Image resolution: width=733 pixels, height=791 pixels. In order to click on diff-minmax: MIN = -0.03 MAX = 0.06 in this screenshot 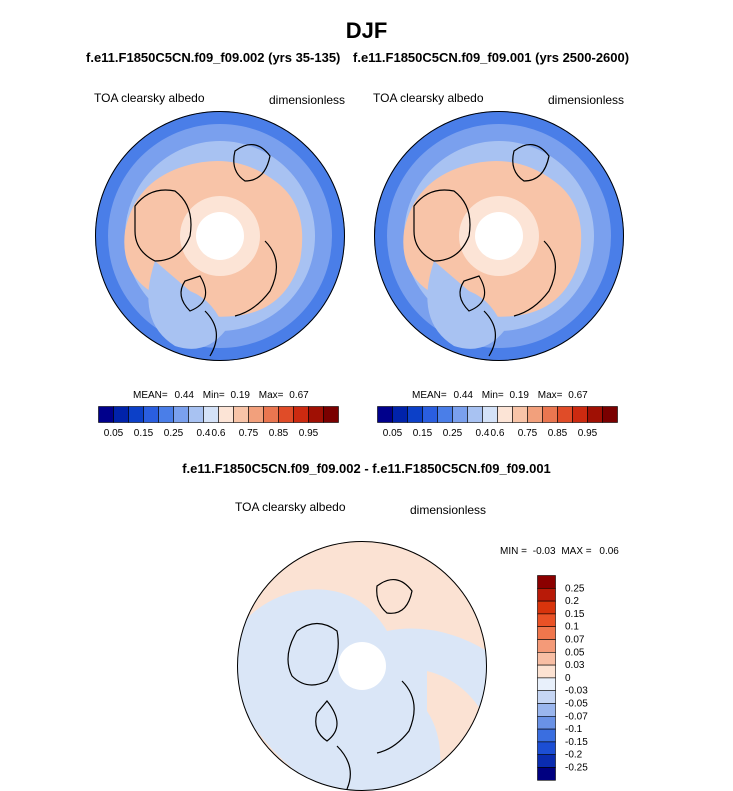, I will do `click(559, 551)`.